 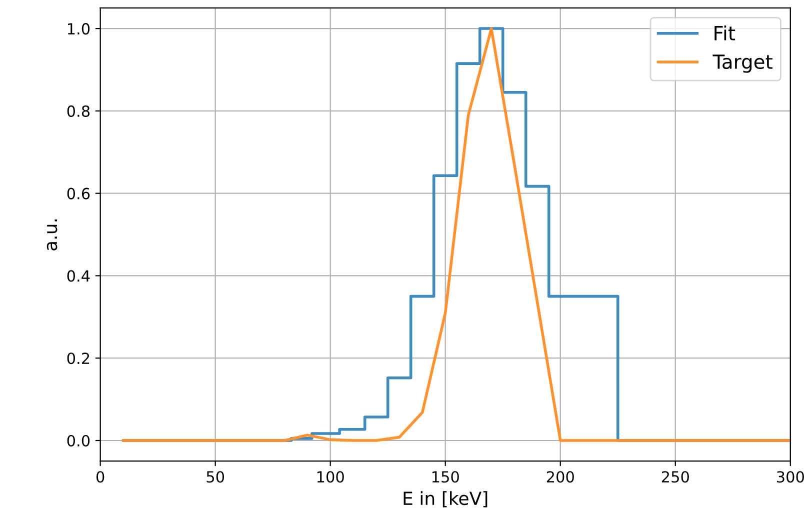 I want to click on y-tick-label: 0.8, so click(x=78, y=111).